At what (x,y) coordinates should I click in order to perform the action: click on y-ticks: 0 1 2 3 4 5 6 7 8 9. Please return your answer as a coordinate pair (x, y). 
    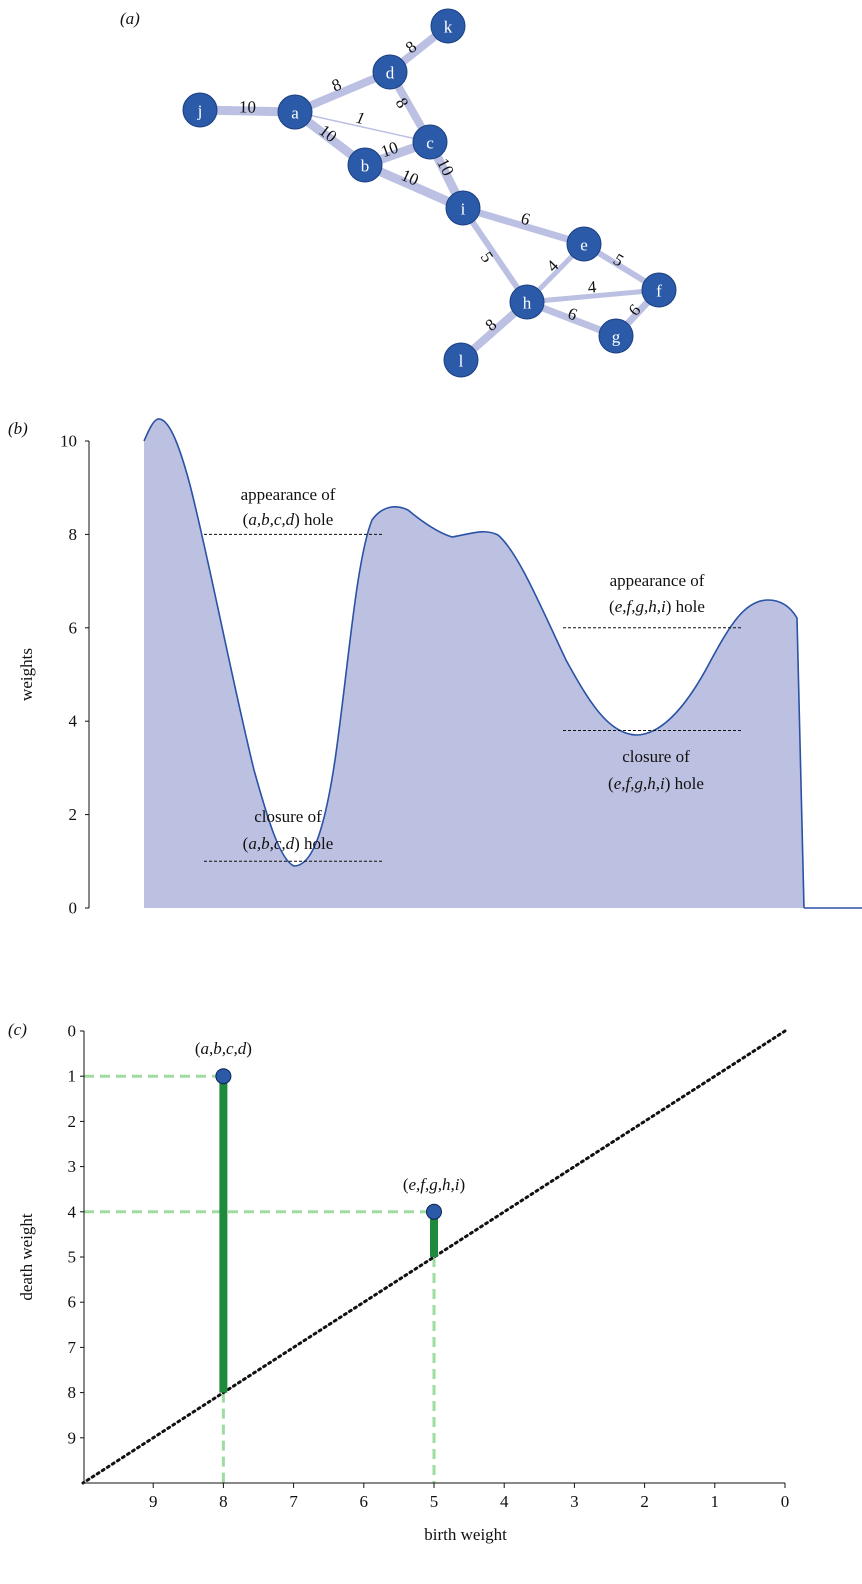
    Looking at the image, I should click on (76, 1234).